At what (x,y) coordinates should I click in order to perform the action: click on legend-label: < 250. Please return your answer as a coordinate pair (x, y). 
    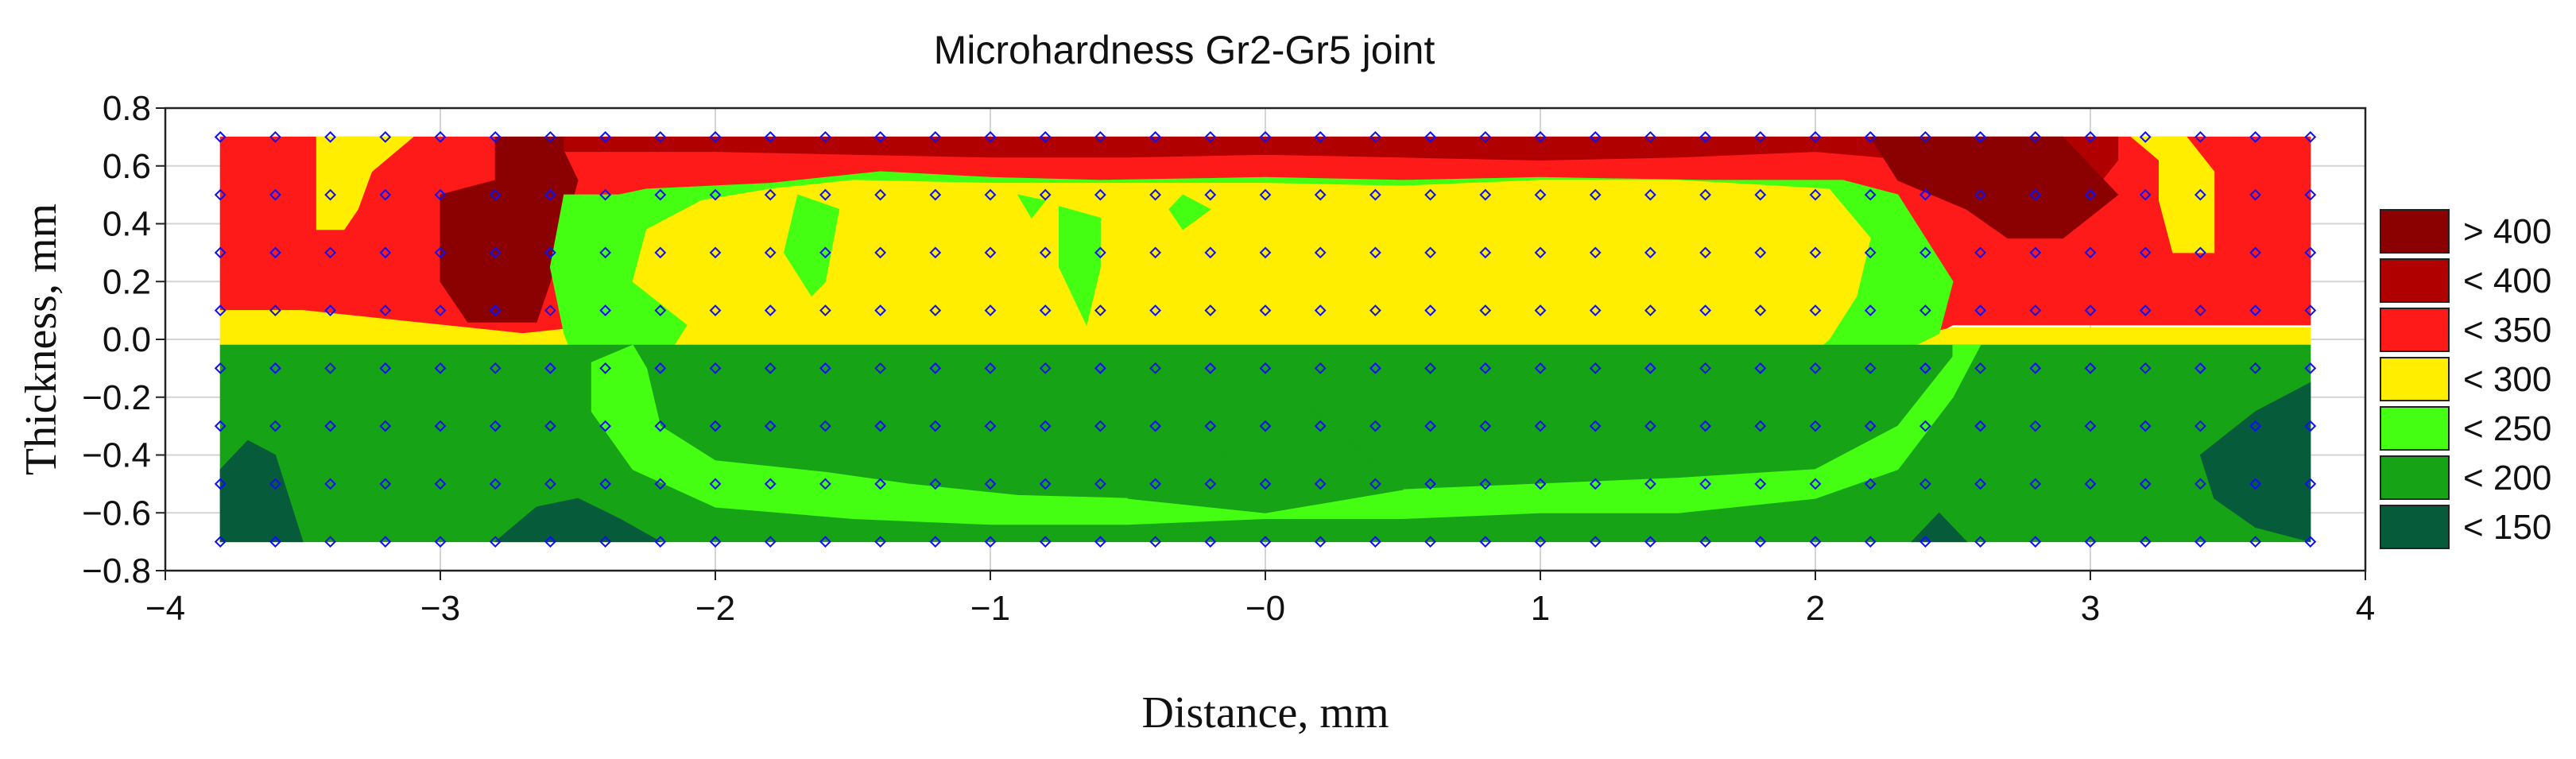
    Looking at the image, I should click on (2507, 428).